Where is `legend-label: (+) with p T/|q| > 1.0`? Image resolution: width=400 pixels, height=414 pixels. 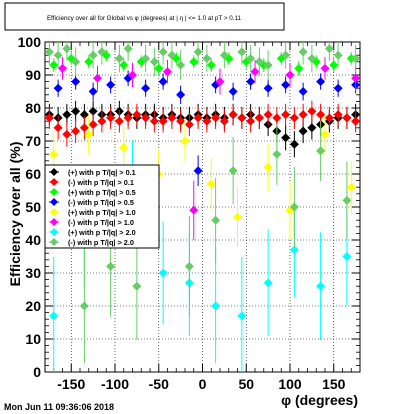 legend-label: (+) with p T/|q| > 1.0 is located at coordinates (102, 212).